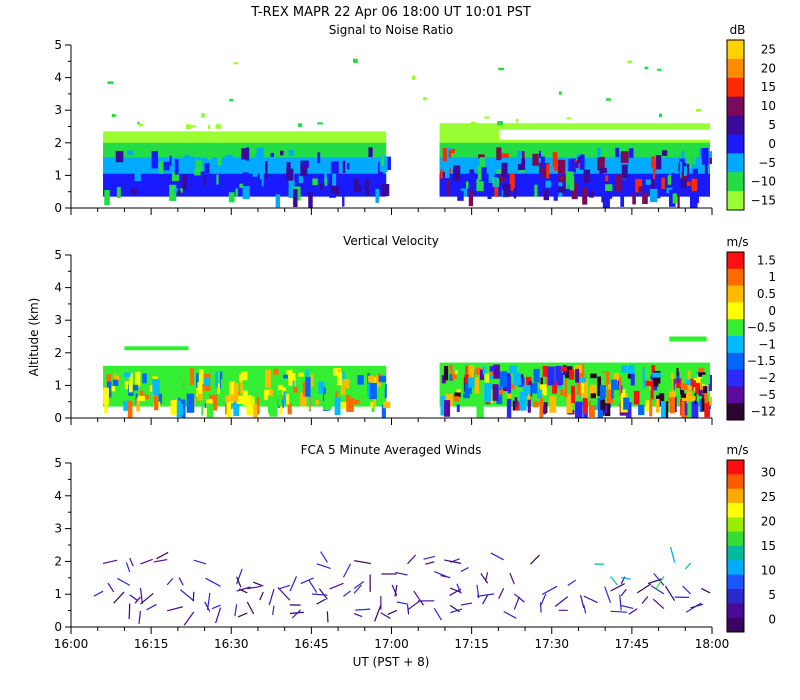 The image size is (800, 700). What do you see at coordinates (766, 294) in the screenshot?
I see `colorbar-tick-label: 0.5` at bounding box center [766, 294].